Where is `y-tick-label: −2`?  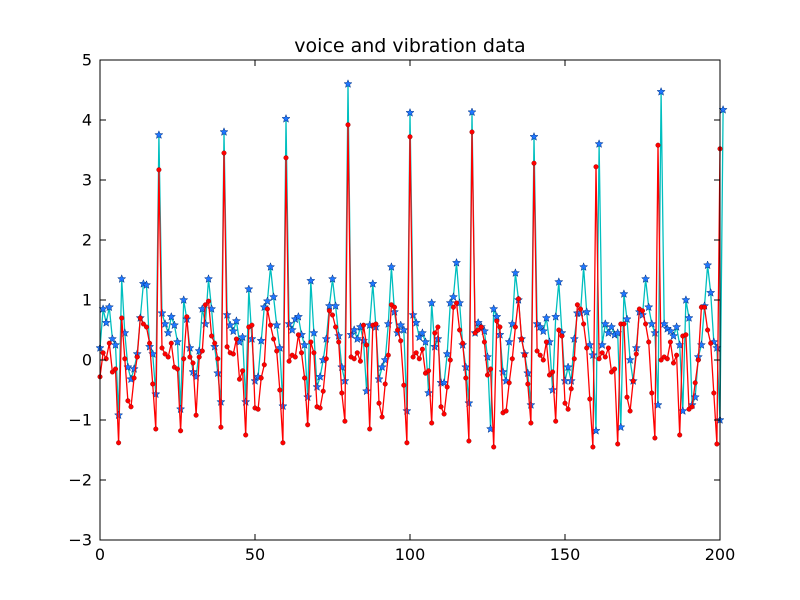
y-tick-label: −2 is located at coordinates (80, 480).